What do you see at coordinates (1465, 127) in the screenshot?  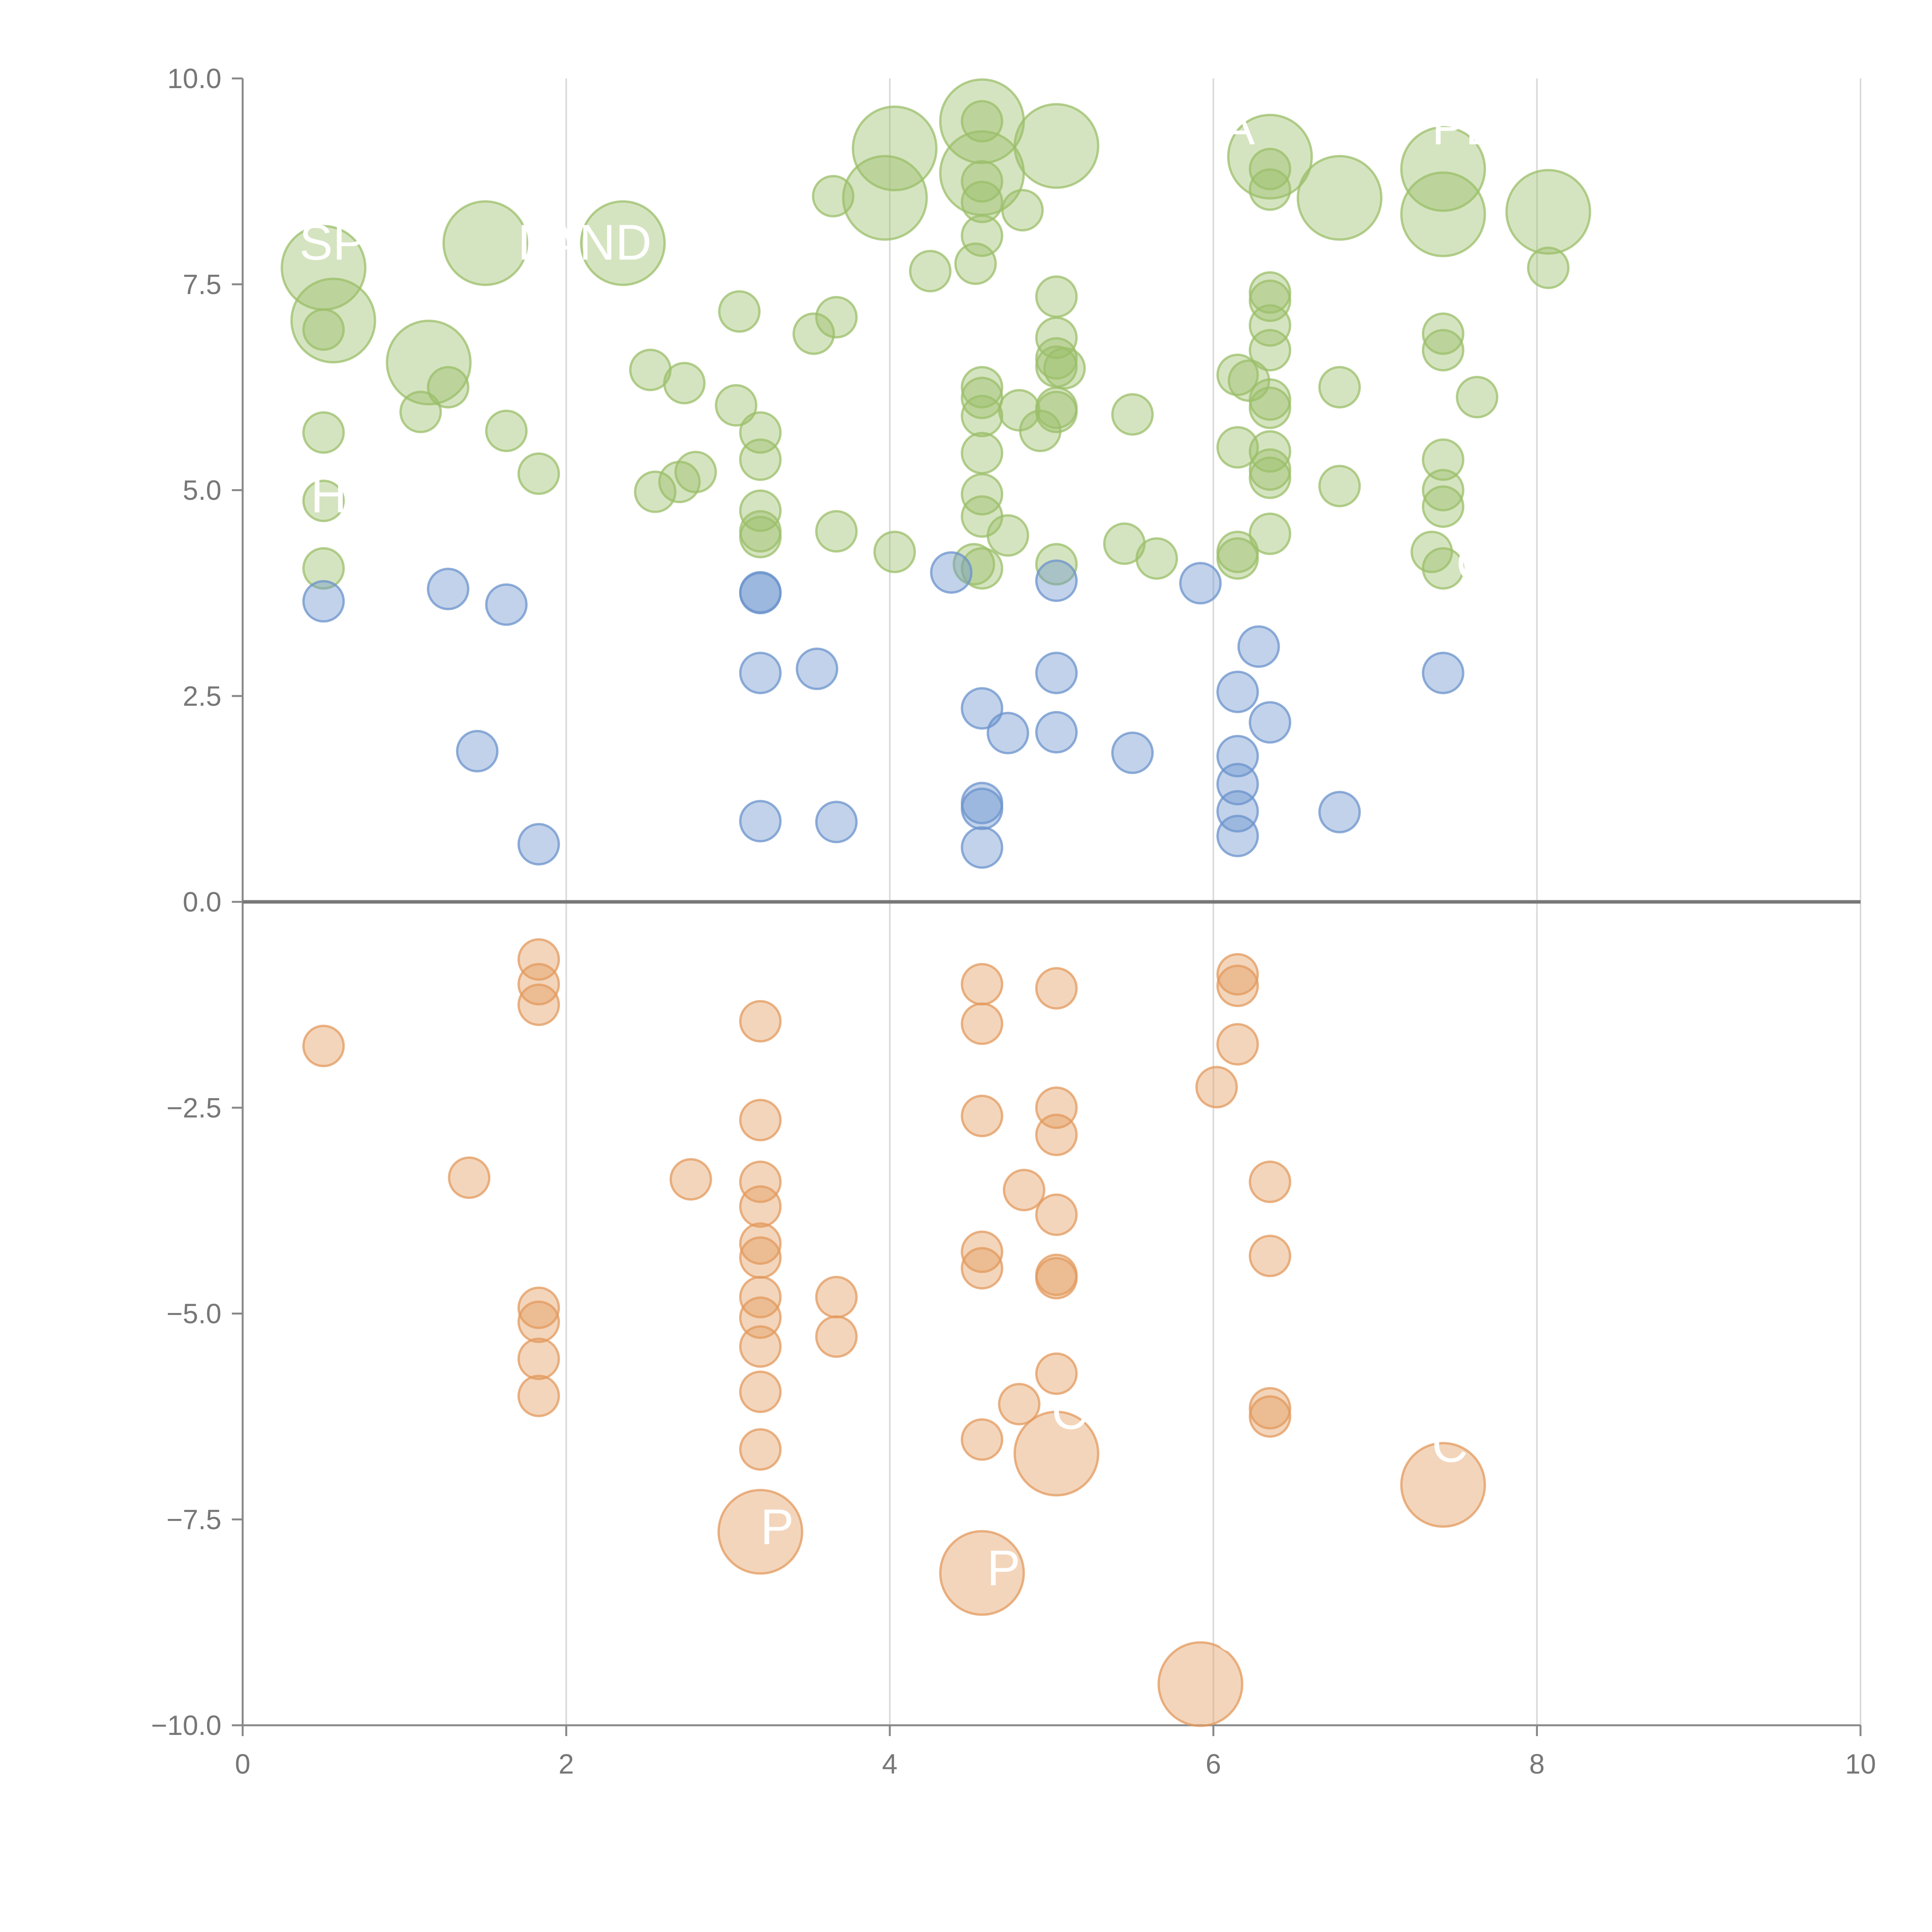 I see `point-label: PE` at bounding box center [1465, 127].